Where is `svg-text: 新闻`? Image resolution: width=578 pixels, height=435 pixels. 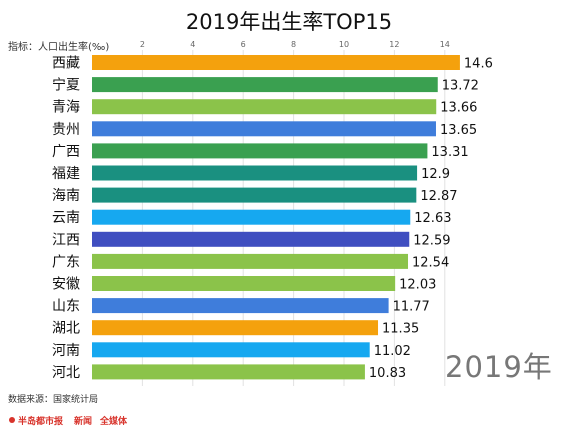 svg-text: 新闻 is located at coordinates (83, 421).